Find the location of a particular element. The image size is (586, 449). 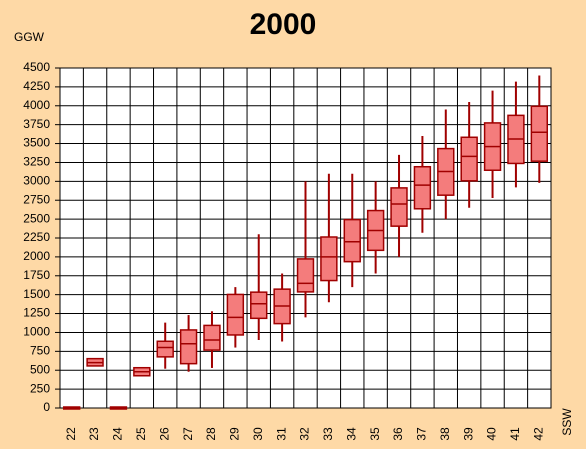

y-tick-label: 3500 is located at coordinates (36, 143).